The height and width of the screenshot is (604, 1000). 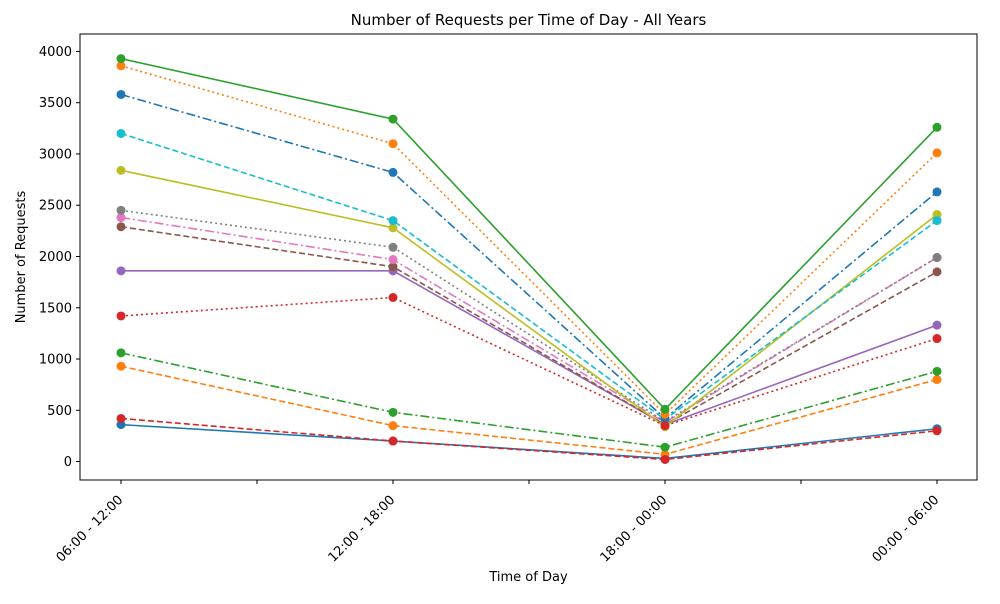 What do you see at coordinates (68, 462) in the screenshot?
I see `y-tick-label: 0` at bounding box center [68, 462].